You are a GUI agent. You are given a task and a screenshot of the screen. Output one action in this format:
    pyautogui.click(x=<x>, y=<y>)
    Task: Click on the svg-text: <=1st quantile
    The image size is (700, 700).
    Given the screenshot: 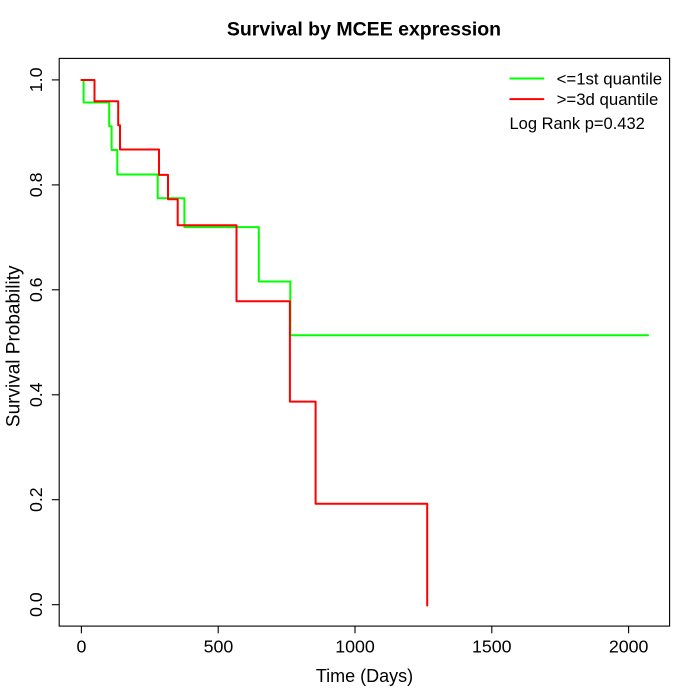 What is the action you would take?
    pyautogui.click(x=609, y=78)
    